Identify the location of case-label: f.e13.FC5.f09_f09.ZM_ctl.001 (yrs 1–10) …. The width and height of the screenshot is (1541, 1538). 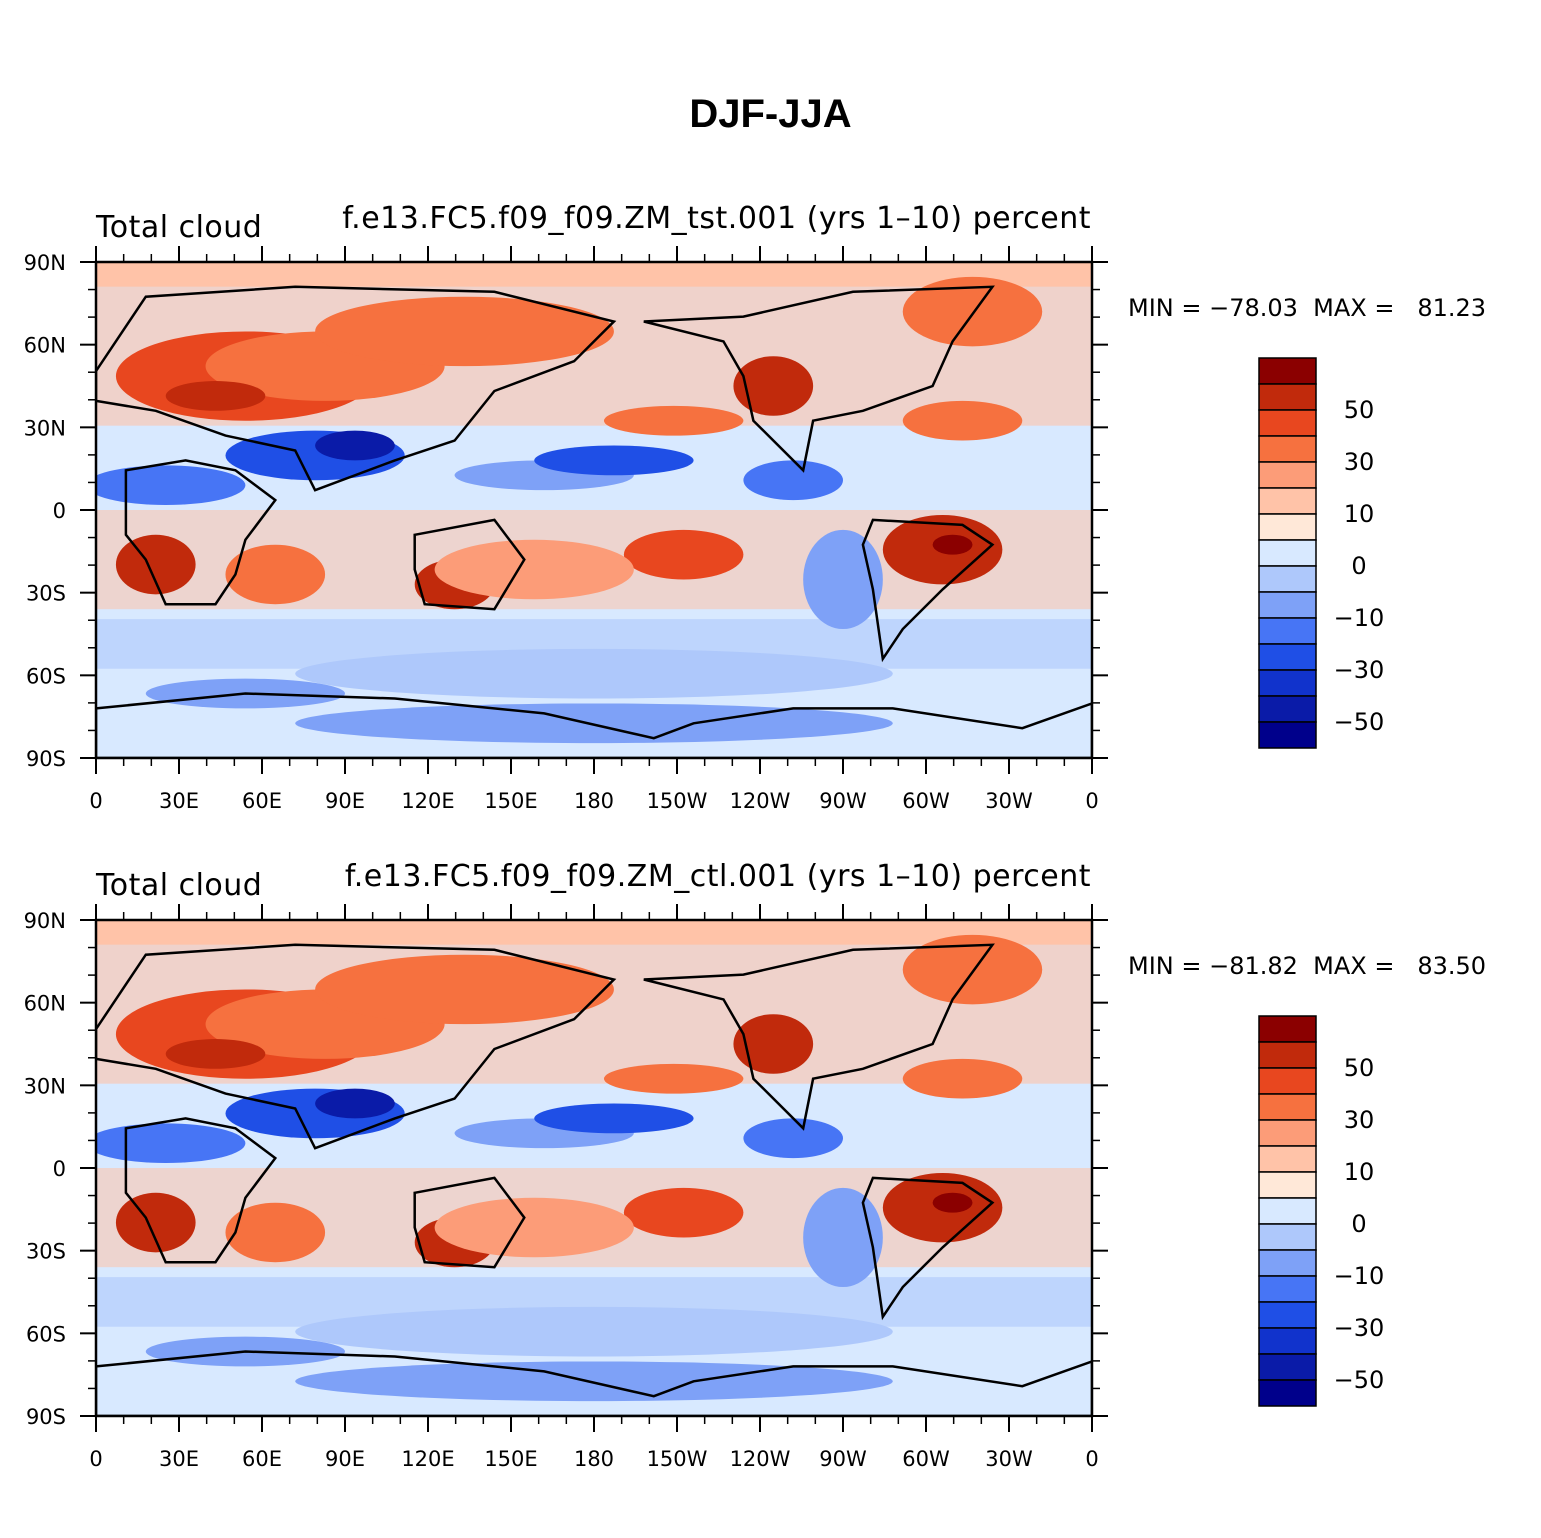
(717, 876).